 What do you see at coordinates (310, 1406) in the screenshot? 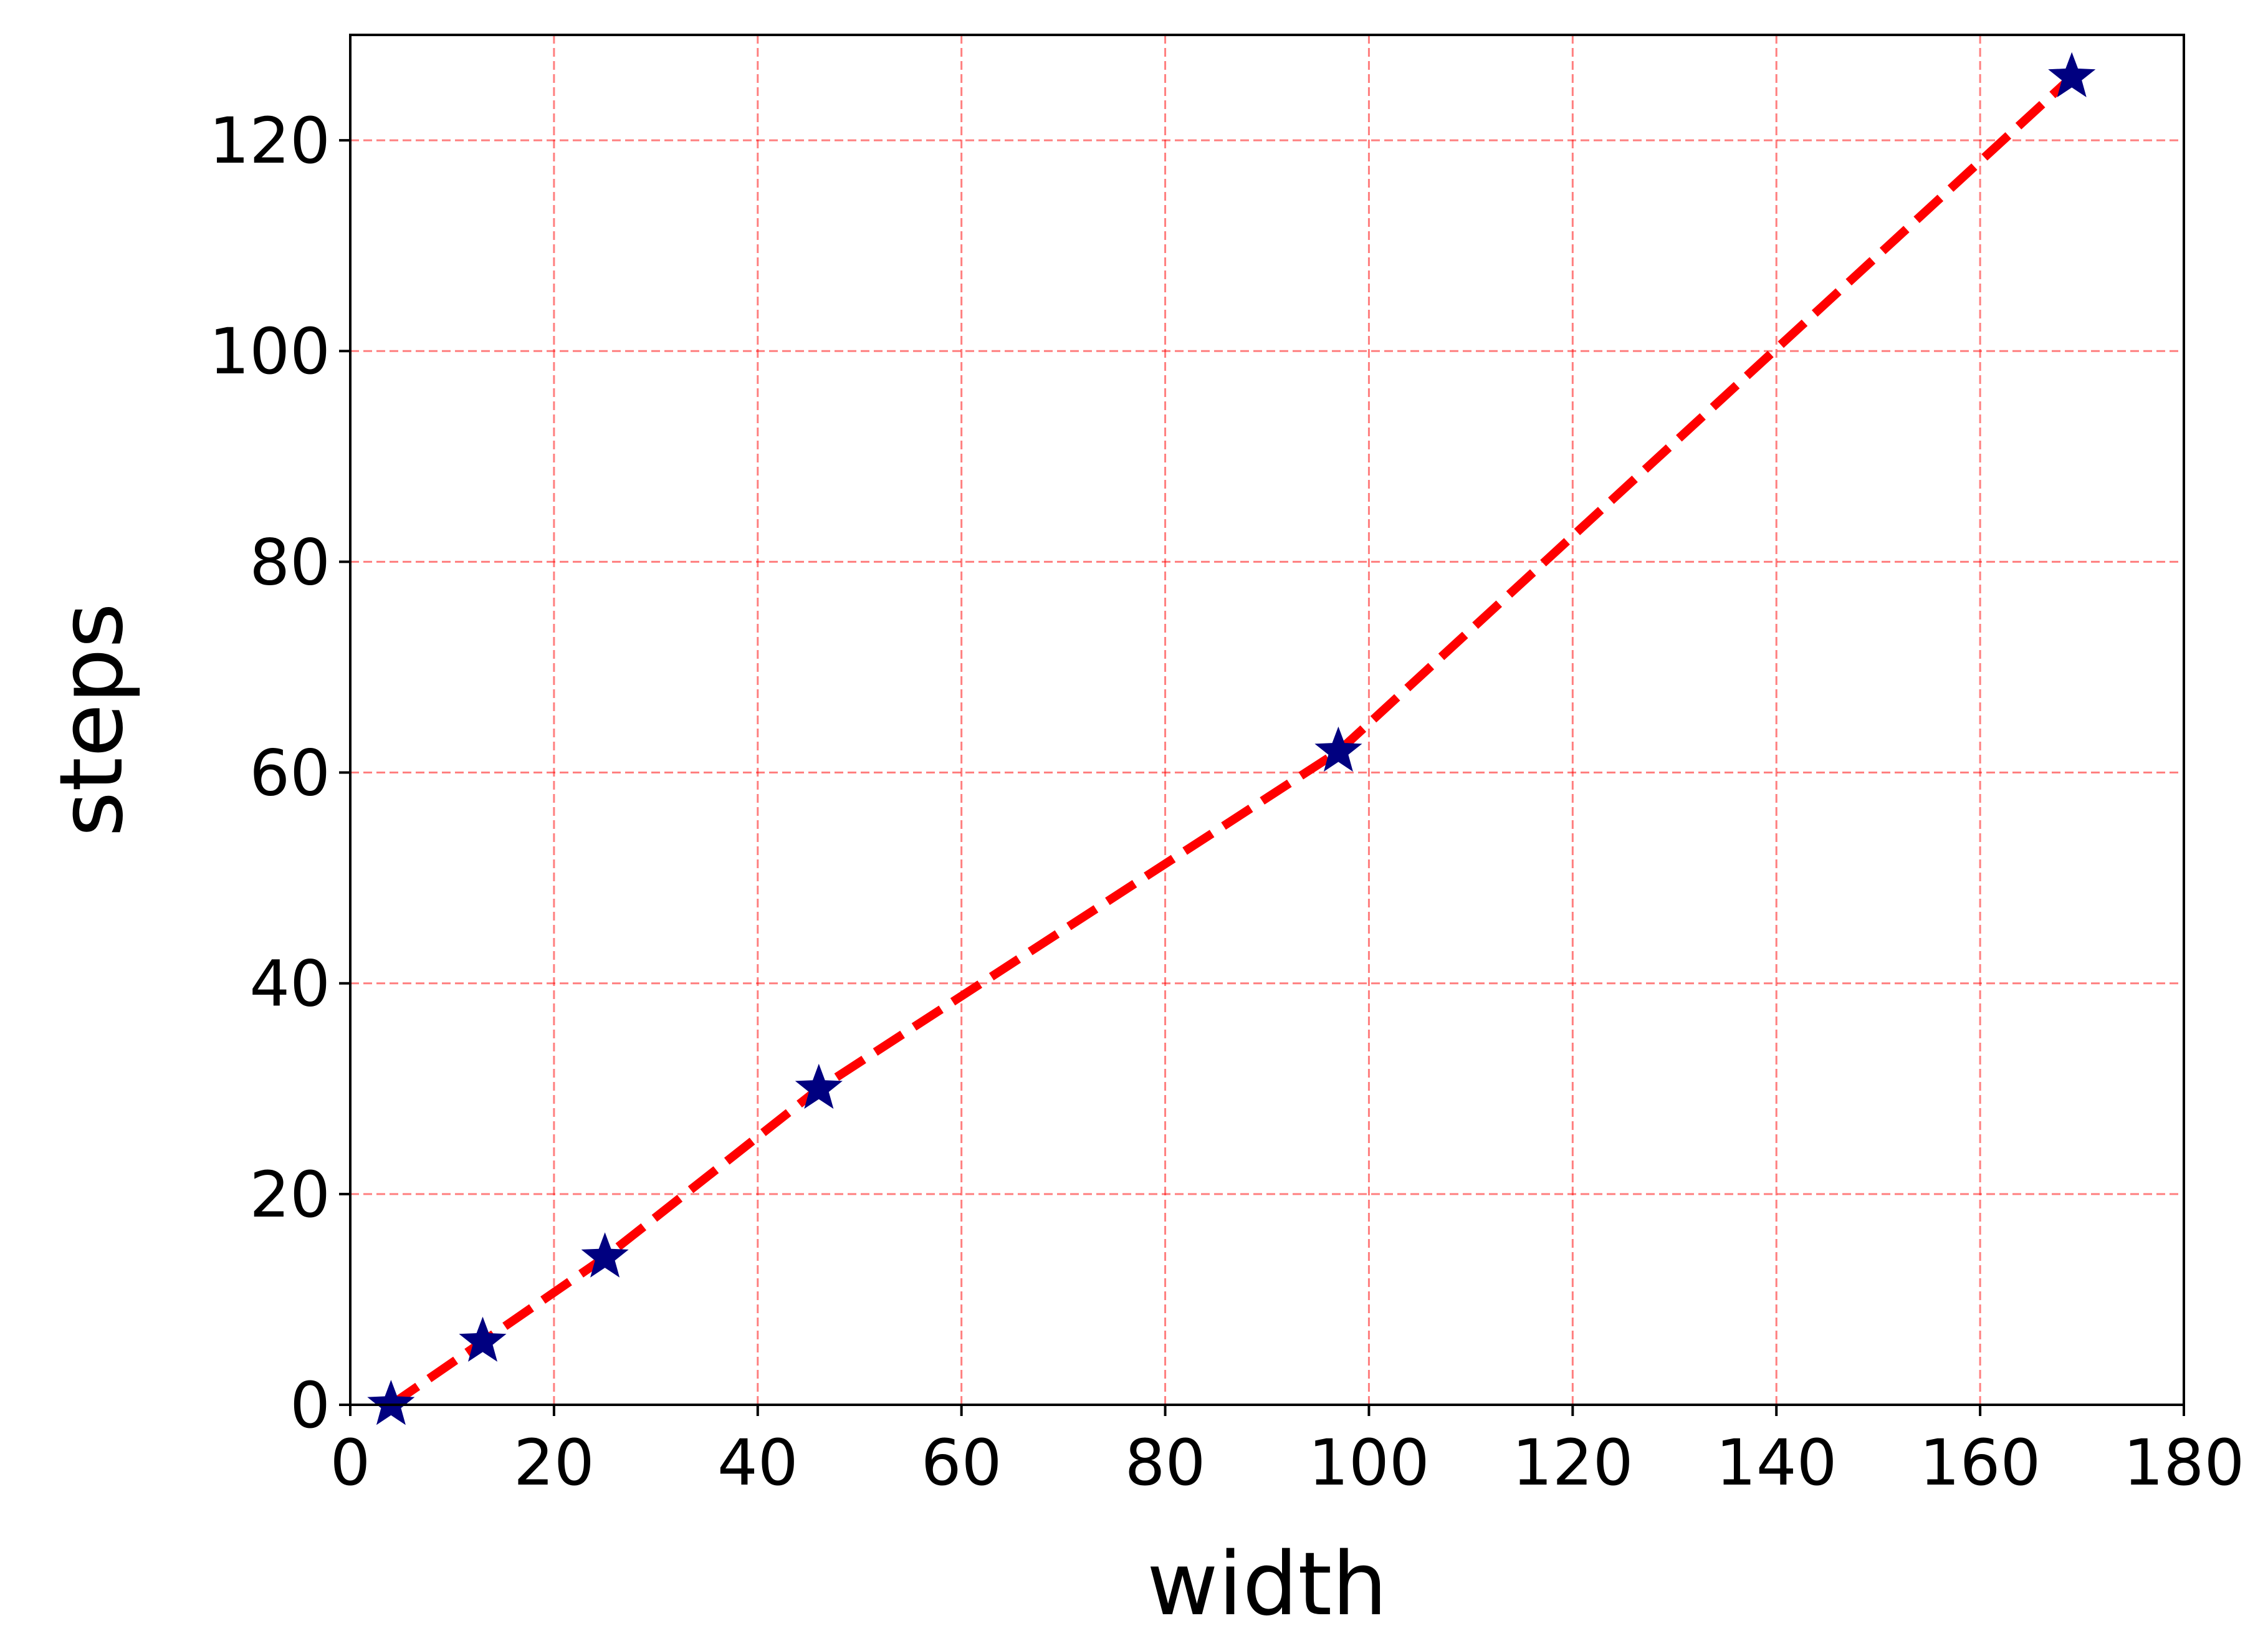
I see `y-tick-label: 0` at bounding box center [310, 1406].